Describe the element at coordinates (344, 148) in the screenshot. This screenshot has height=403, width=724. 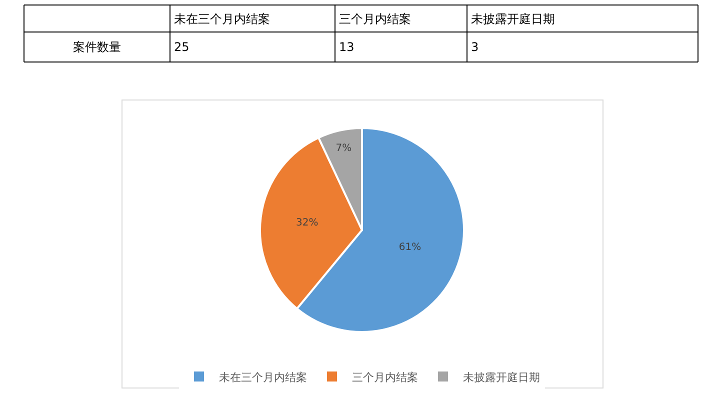
I see `data-label: 7%` at that location.